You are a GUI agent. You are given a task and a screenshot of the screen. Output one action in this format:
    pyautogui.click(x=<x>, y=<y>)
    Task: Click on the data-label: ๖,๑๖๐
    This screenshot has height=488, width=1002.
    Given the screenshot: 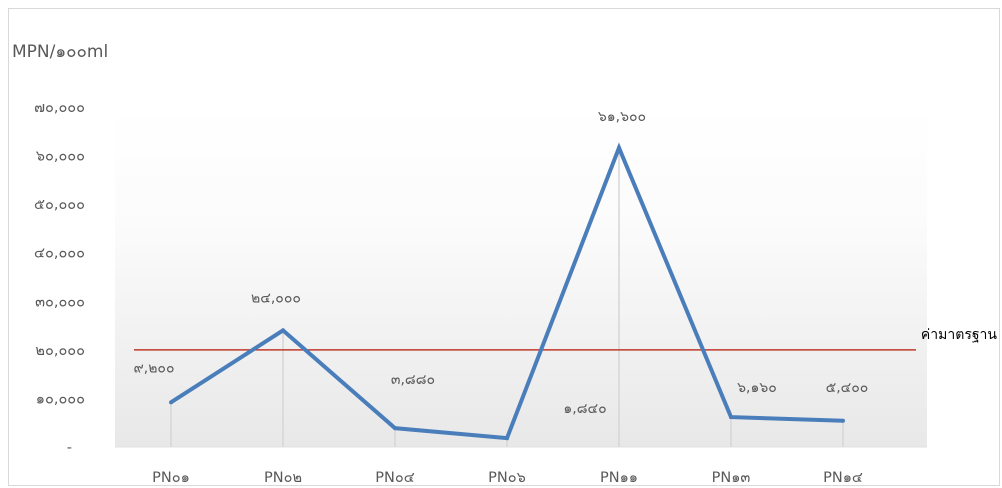 What is the action you would take?
    pyautogui.click(x=757, y=388)
    